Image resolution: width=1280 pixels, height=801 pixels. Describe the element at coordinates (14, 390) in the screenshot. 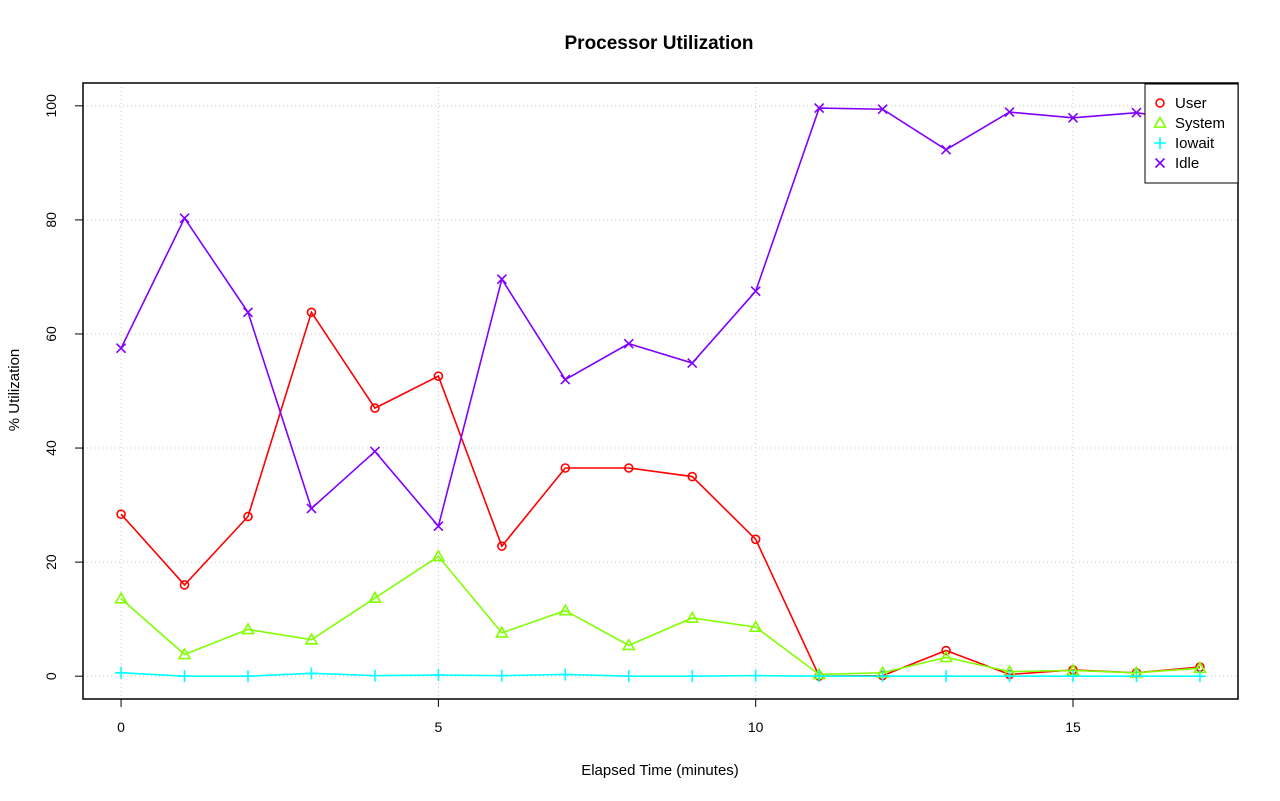

I see `y-axis-label: % Utilization` at that location.